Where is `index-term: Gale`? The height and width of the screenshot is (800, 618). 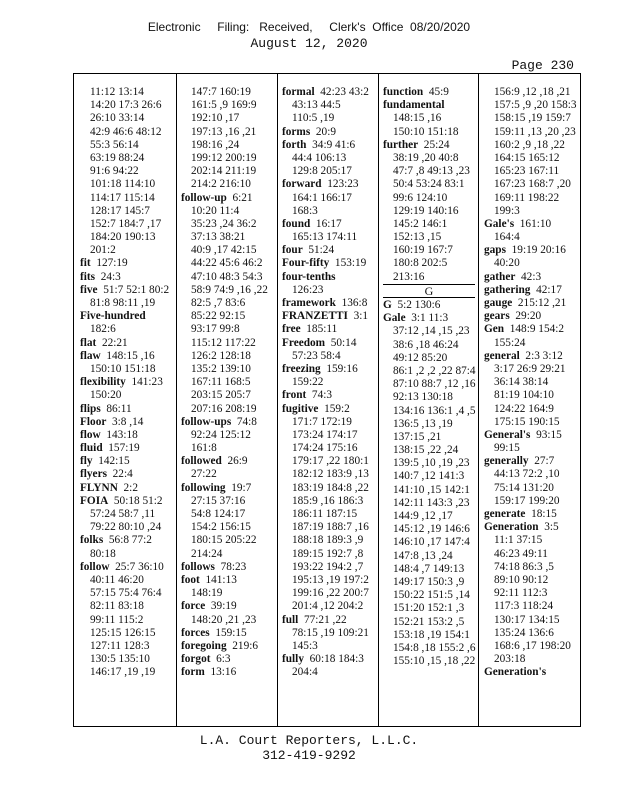 index-term: Gale is located at coordinates (394, 318).